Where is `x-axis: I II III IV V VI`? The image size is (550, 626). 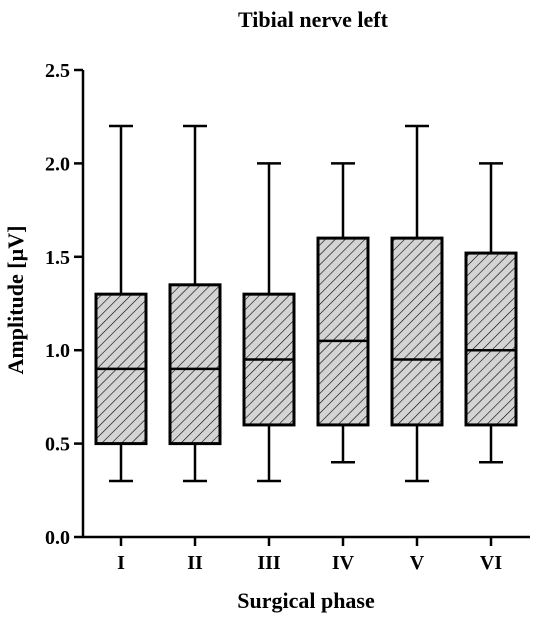
x-axis: I II III IV V VI is located at coordinates (306, 554).